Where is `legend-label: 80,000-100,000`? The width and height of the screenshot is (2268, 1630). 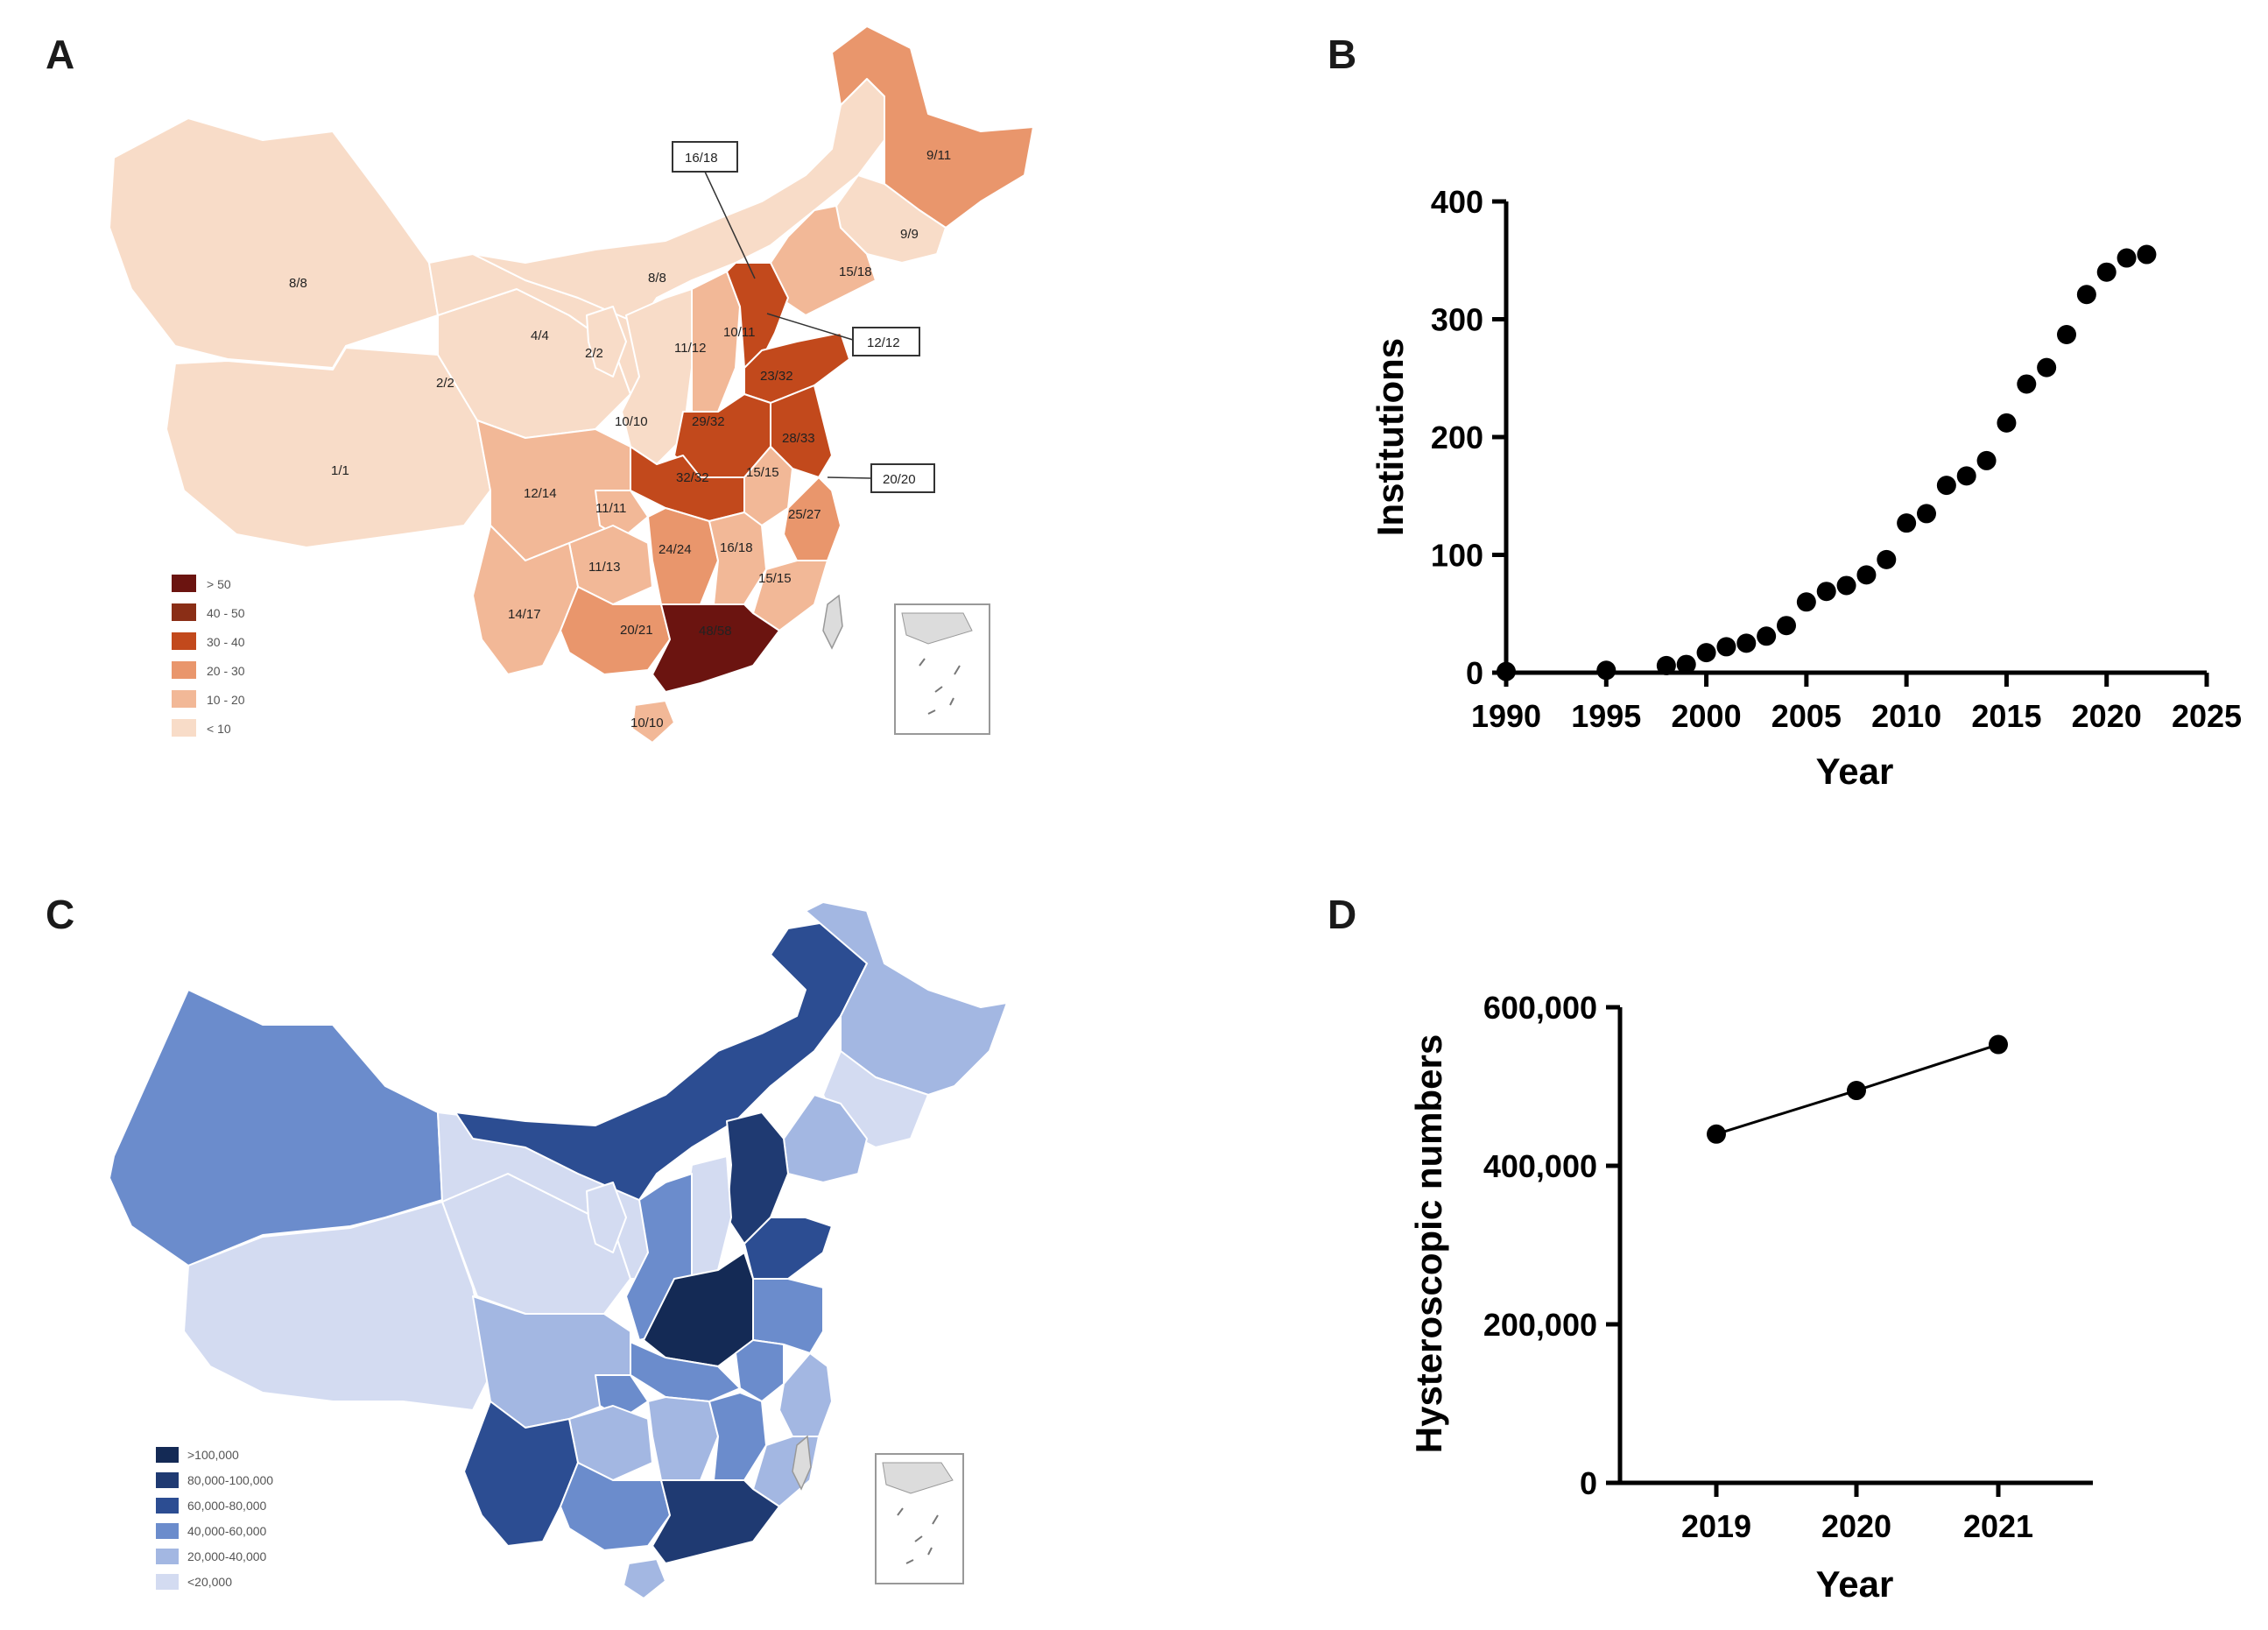
legend-label: 80,000-100,000 is located at coordinates (230, 1480).